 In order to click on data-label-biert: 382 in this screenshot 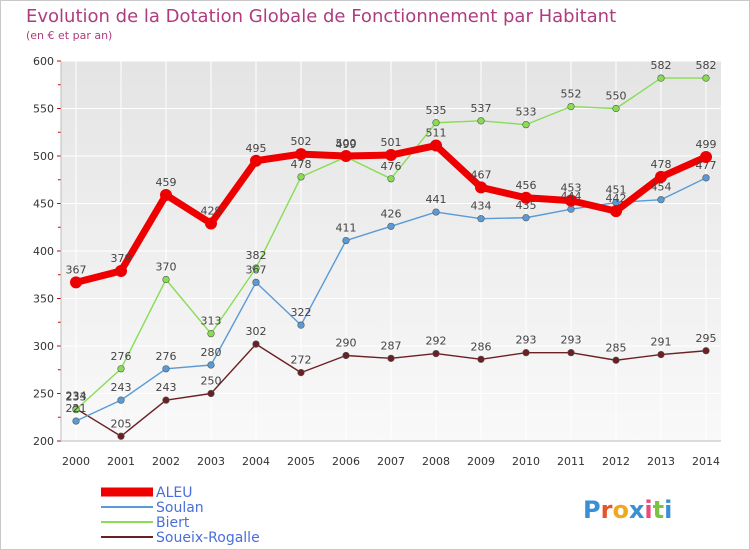, I will do `click(256, 255)`.